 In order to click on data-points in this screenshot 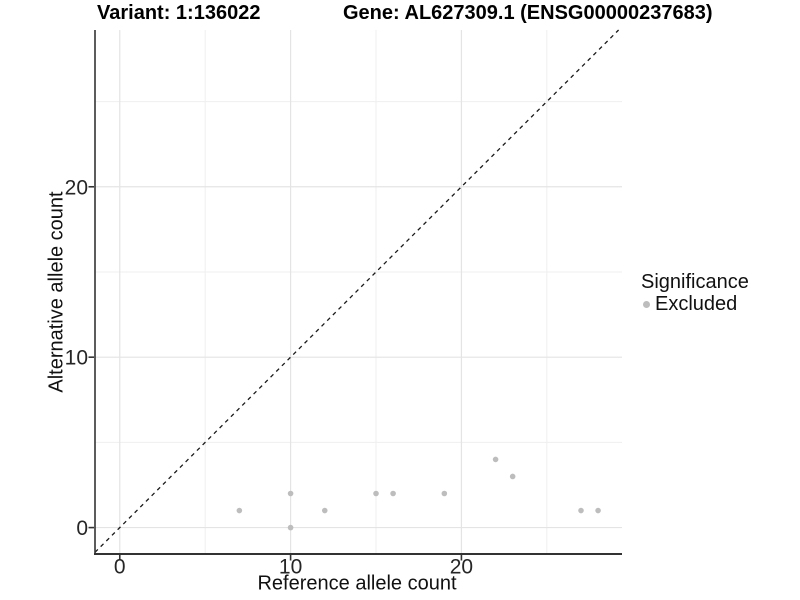, I will do `click(418, 493)`.